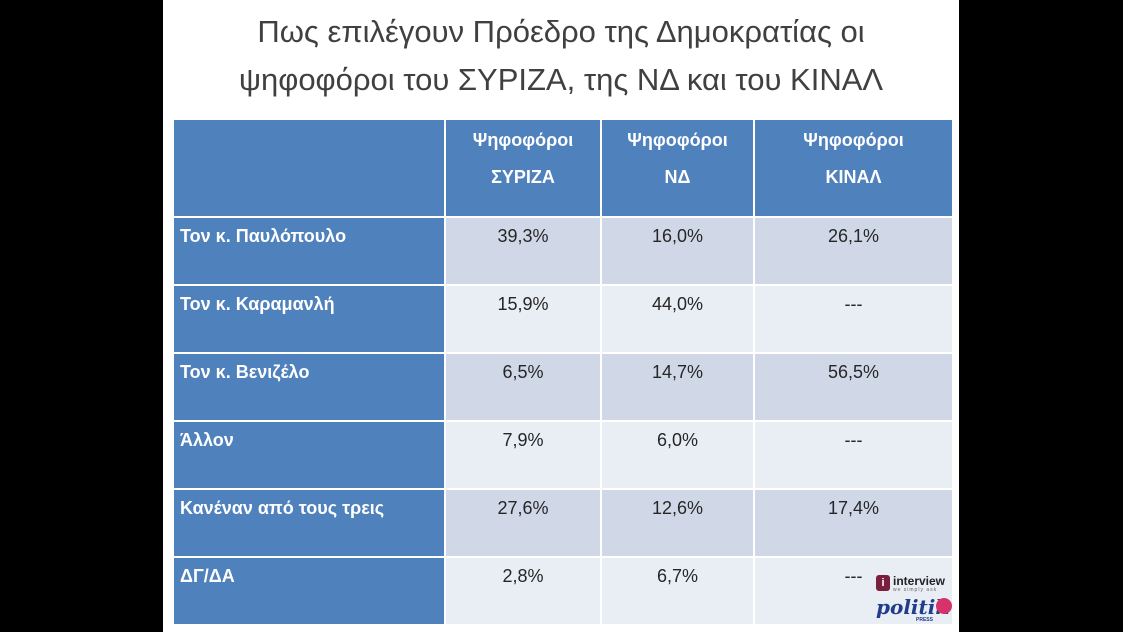  I want to click on logos: i interview we simply ask politik PRESS, so click(917, 600).